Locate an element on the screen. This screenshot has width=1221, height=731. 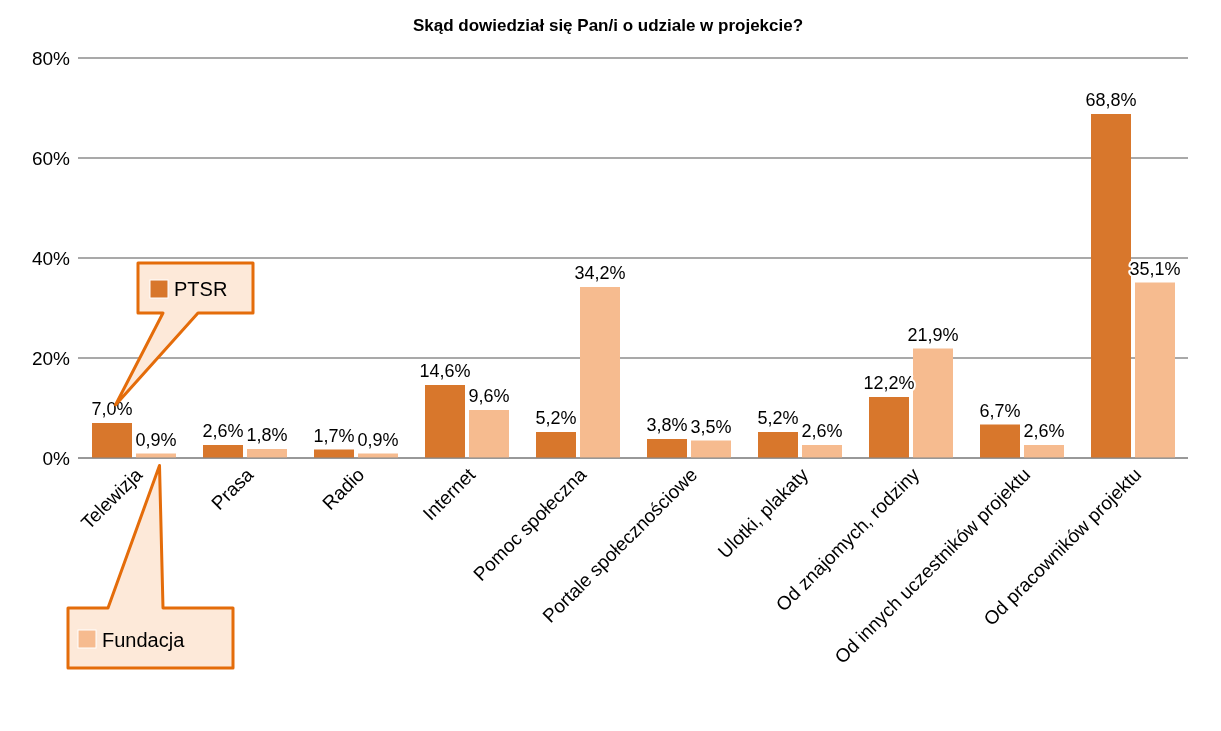
data-label: 12,2% is located at coordinates (889, 383).